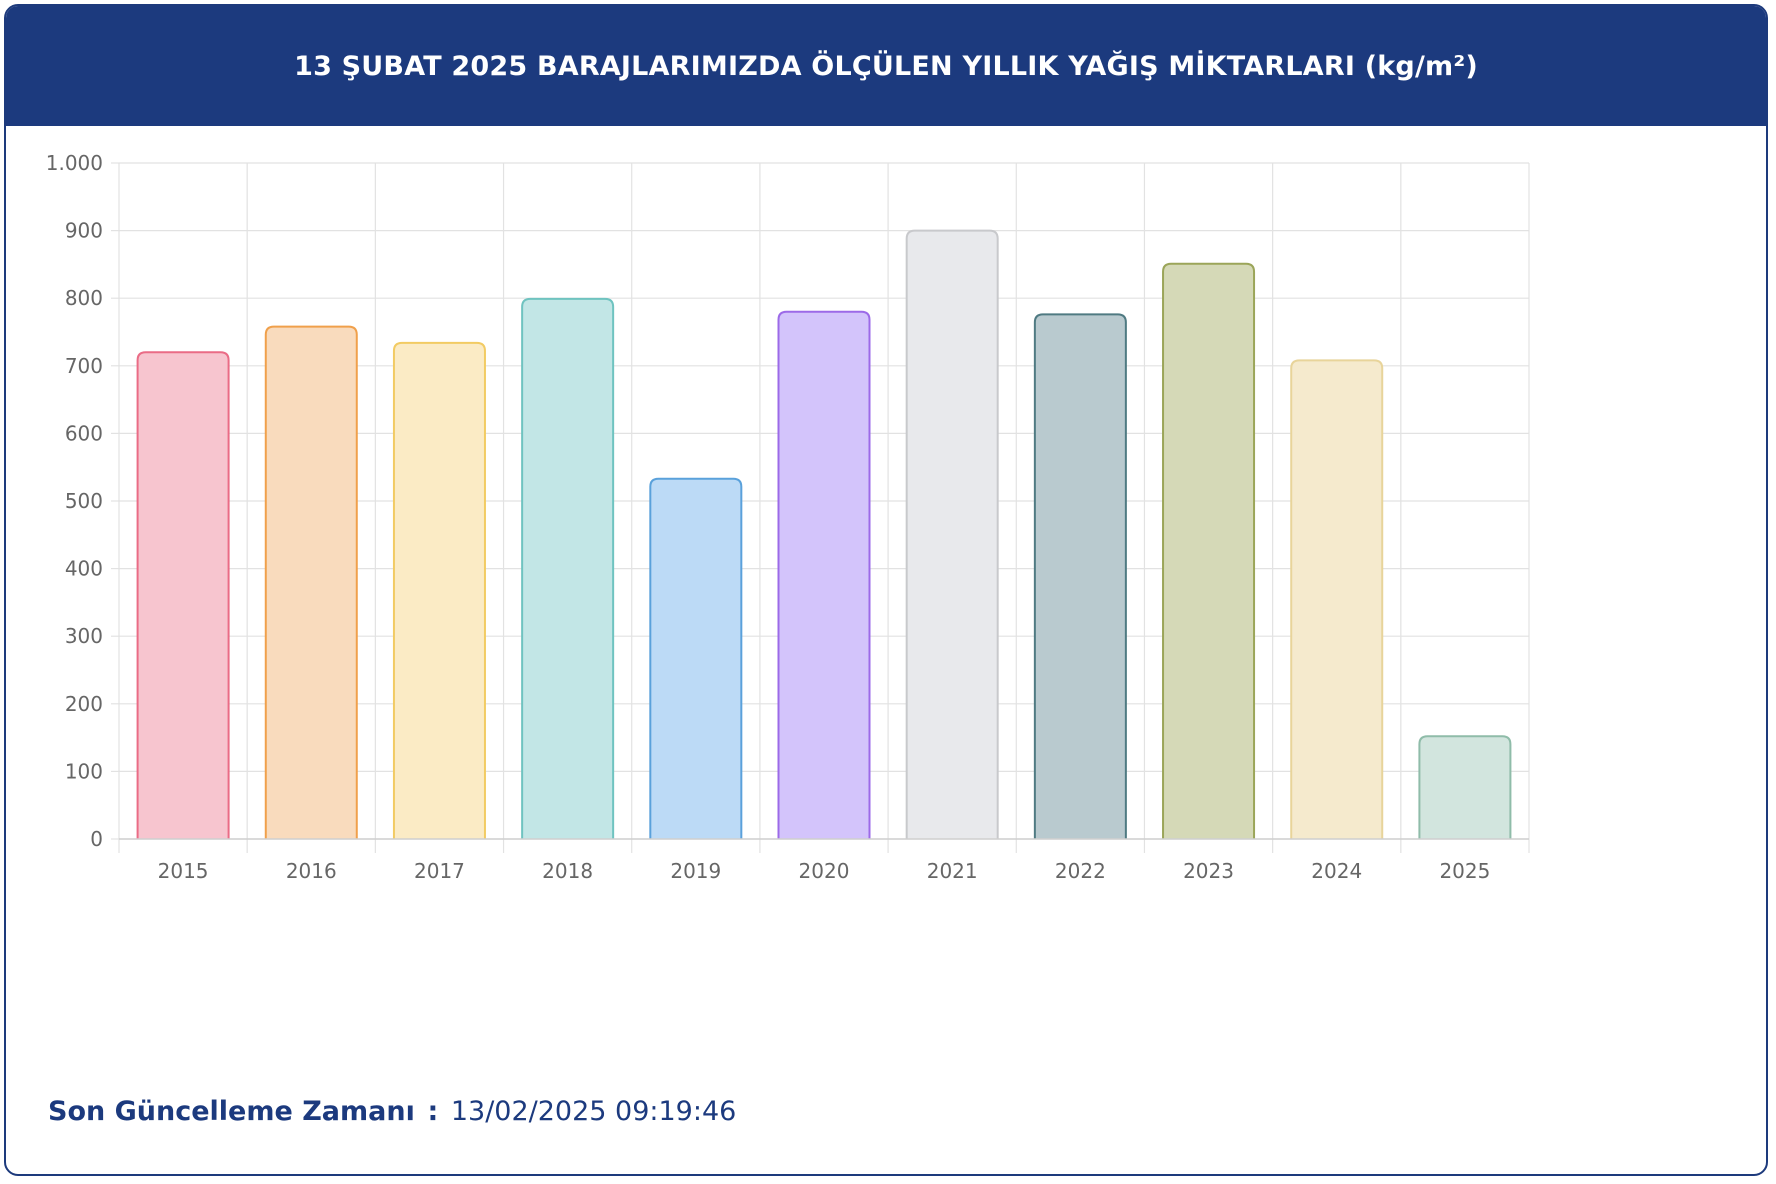 The image size is (1776, 1184). I want to click on y-tick-label: 500, so click(84, 501).